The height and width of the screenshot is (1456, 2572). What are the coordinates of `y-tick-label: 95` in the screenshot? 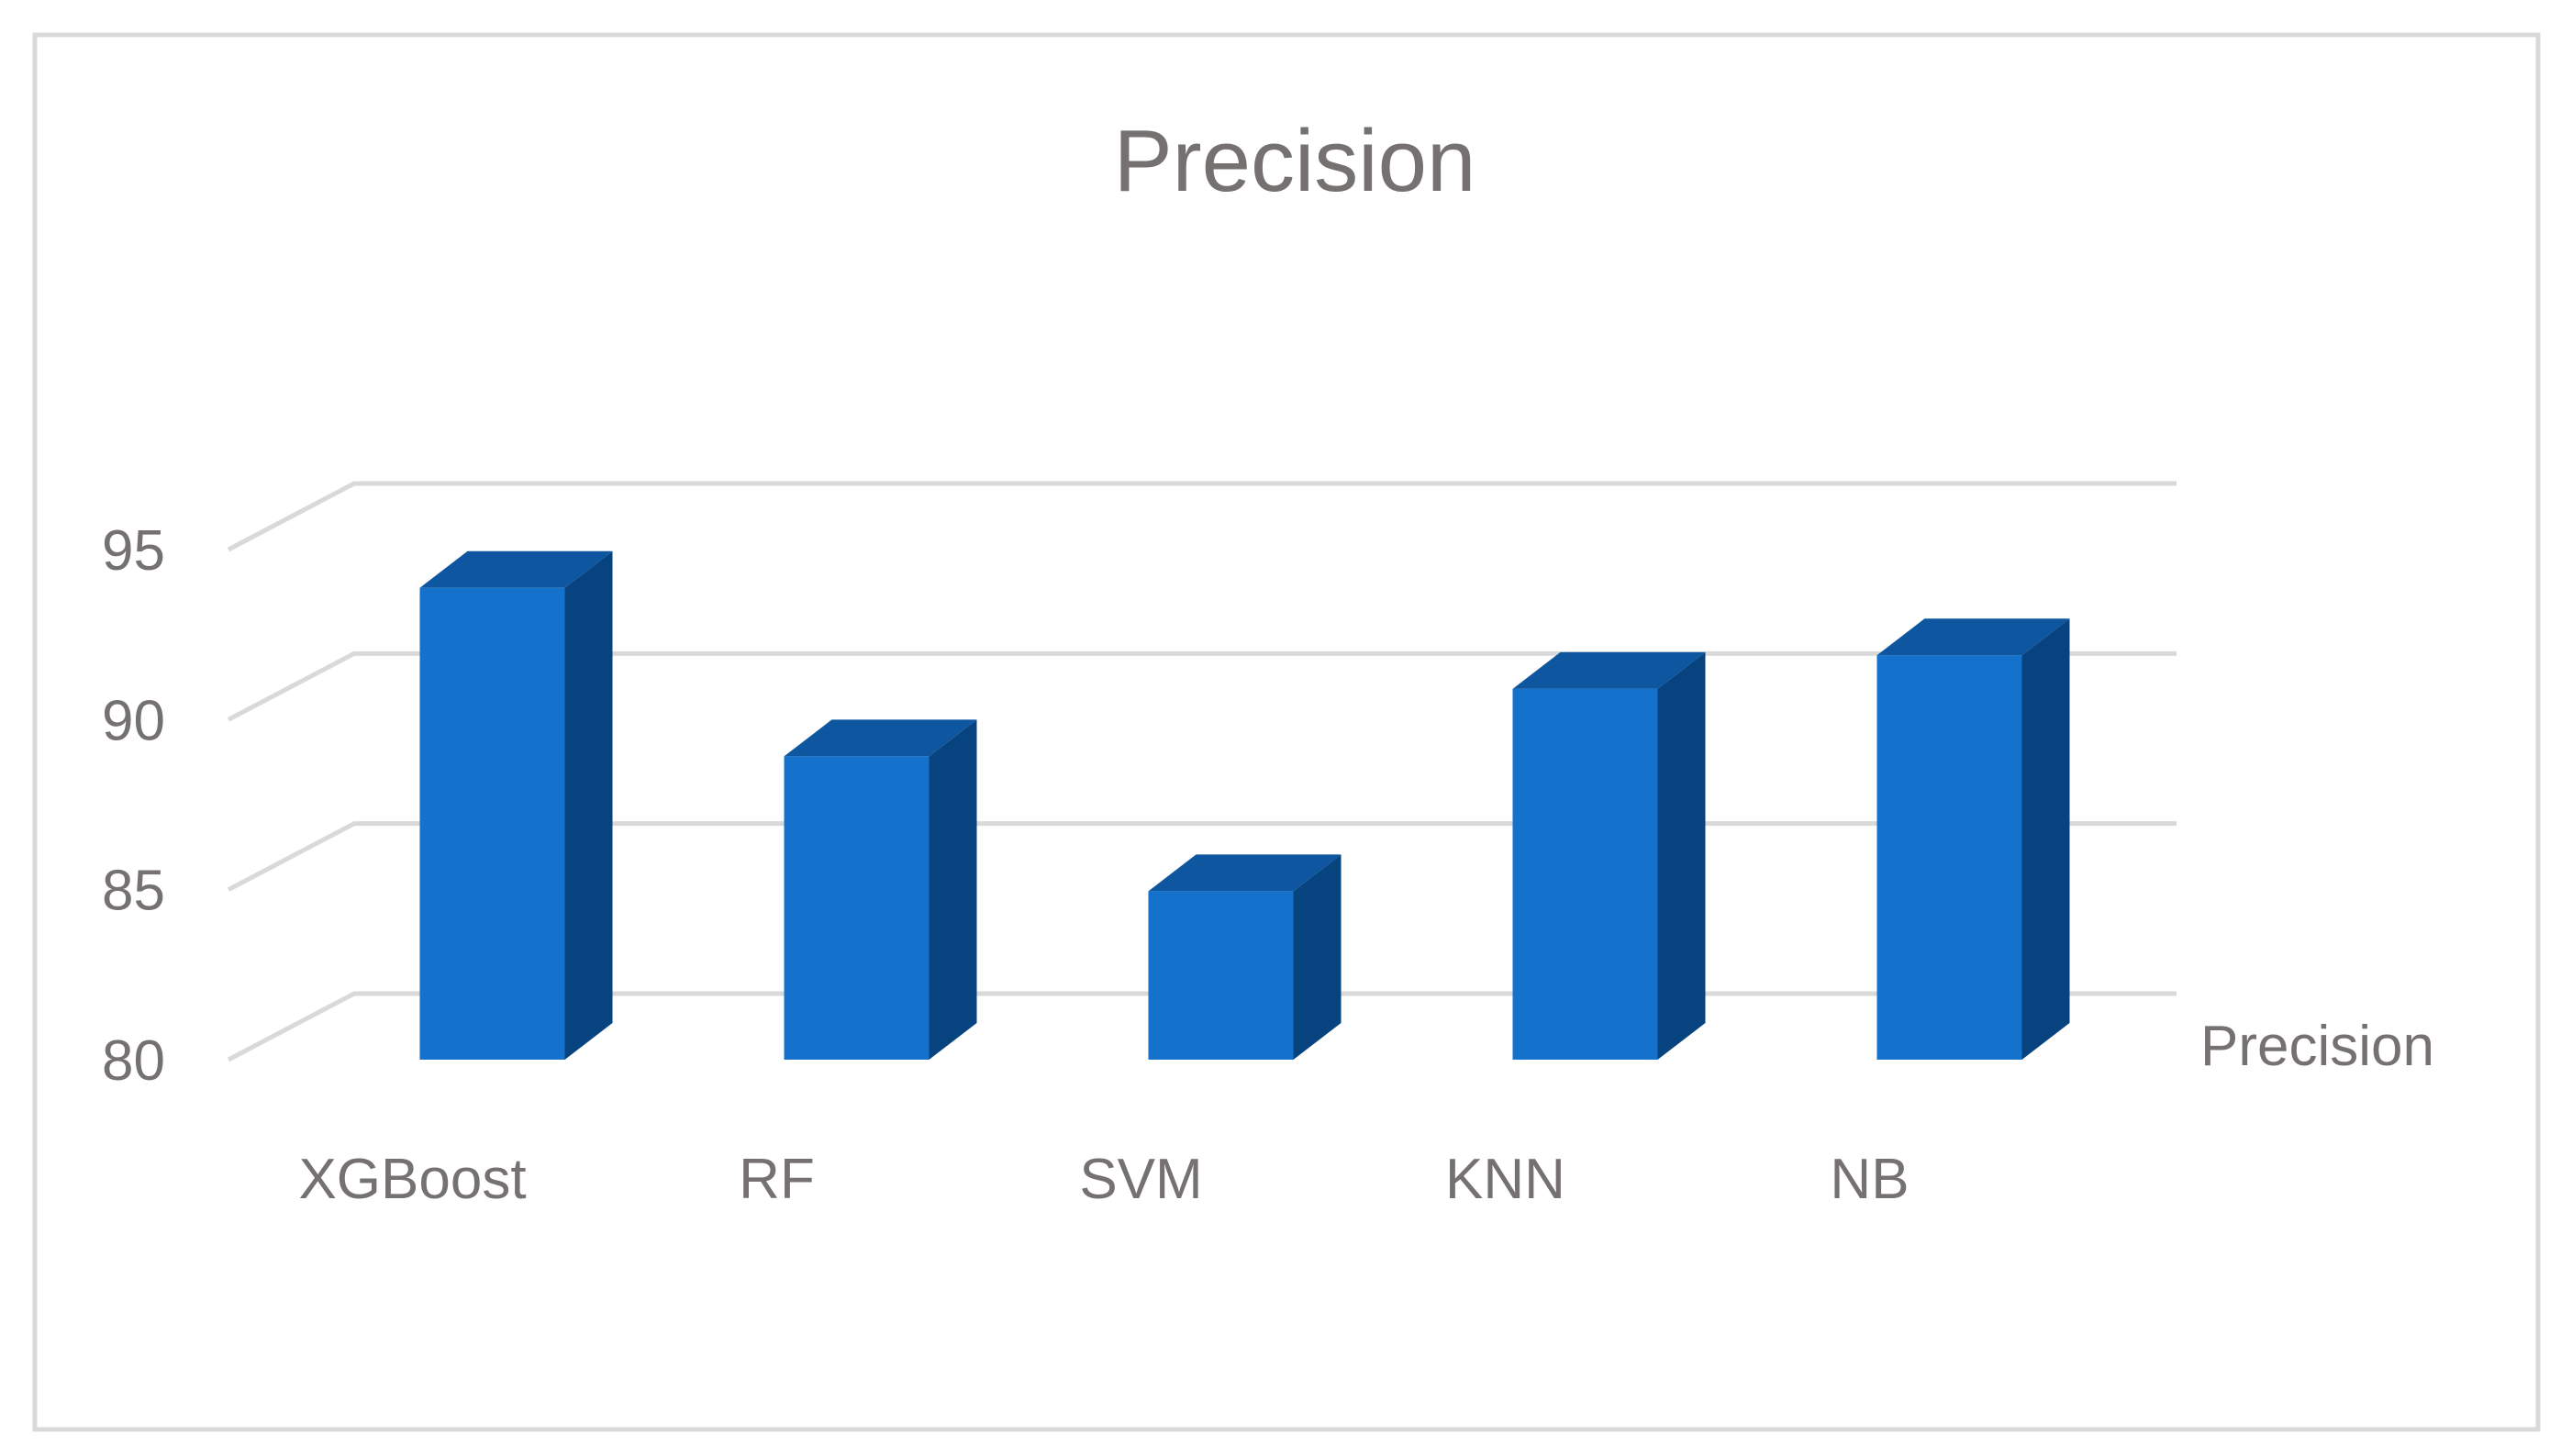 It's located at (133, 551).